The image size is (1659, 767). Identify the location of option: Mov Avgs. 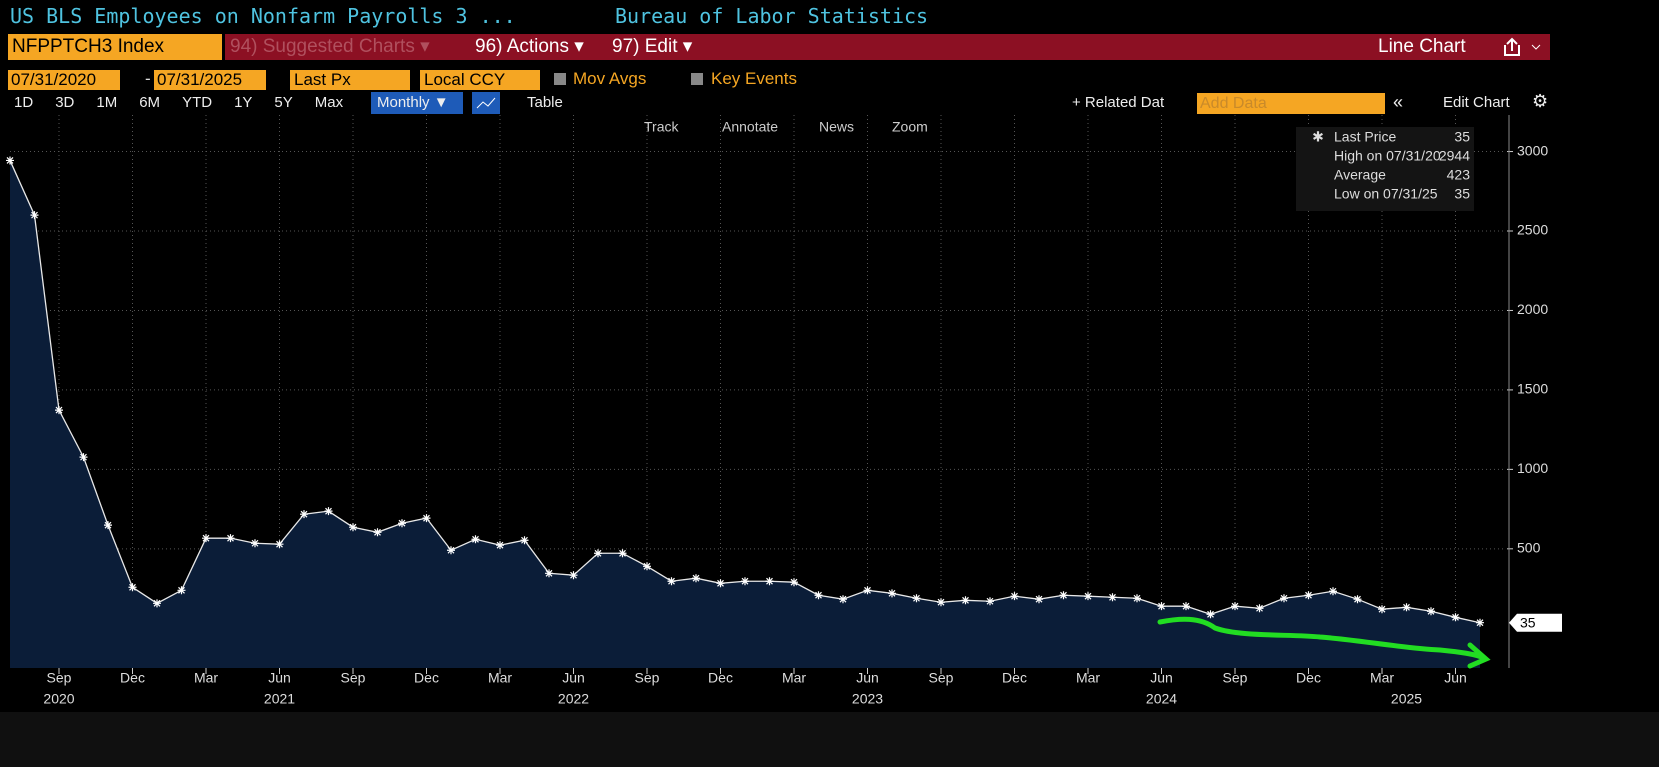
(610, 78).